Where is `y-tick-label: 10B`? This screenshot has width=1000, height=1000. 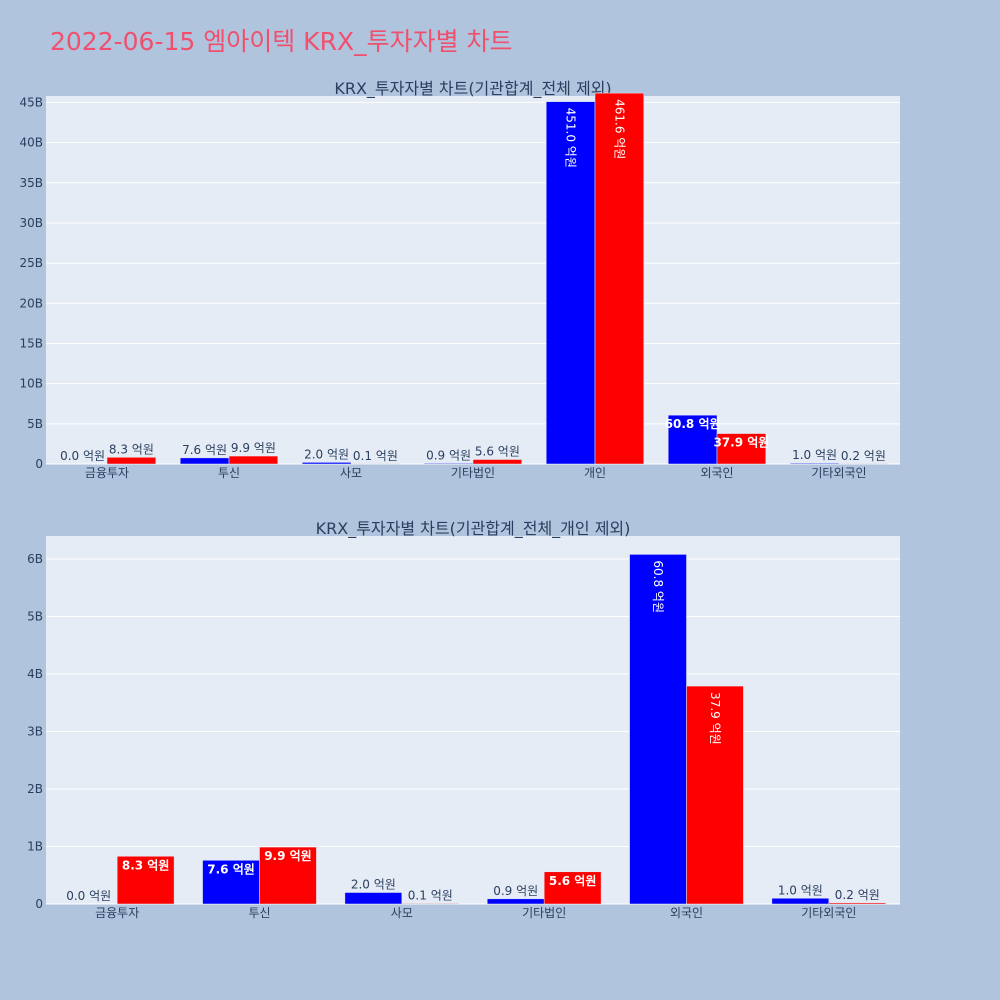 y-tick-label: 10B is located at coordinates (31, 384).